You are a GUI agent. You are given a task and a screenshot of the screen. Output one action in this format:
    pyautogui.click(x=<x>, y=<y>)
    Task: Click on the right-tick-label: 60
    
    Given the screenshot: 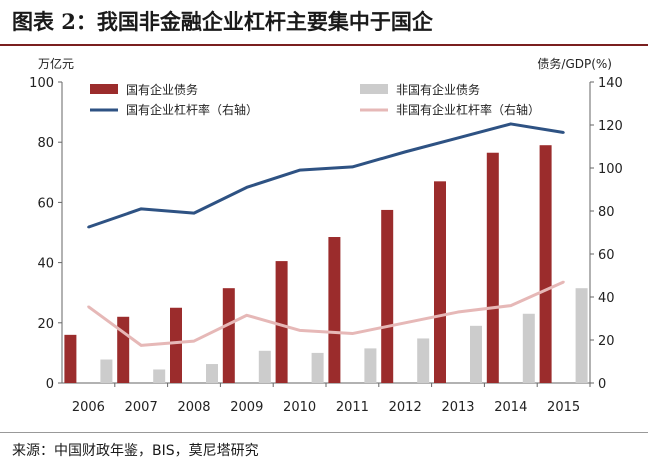 What is the action you would take?
    pyautogui.click(x=606, y=255)
    